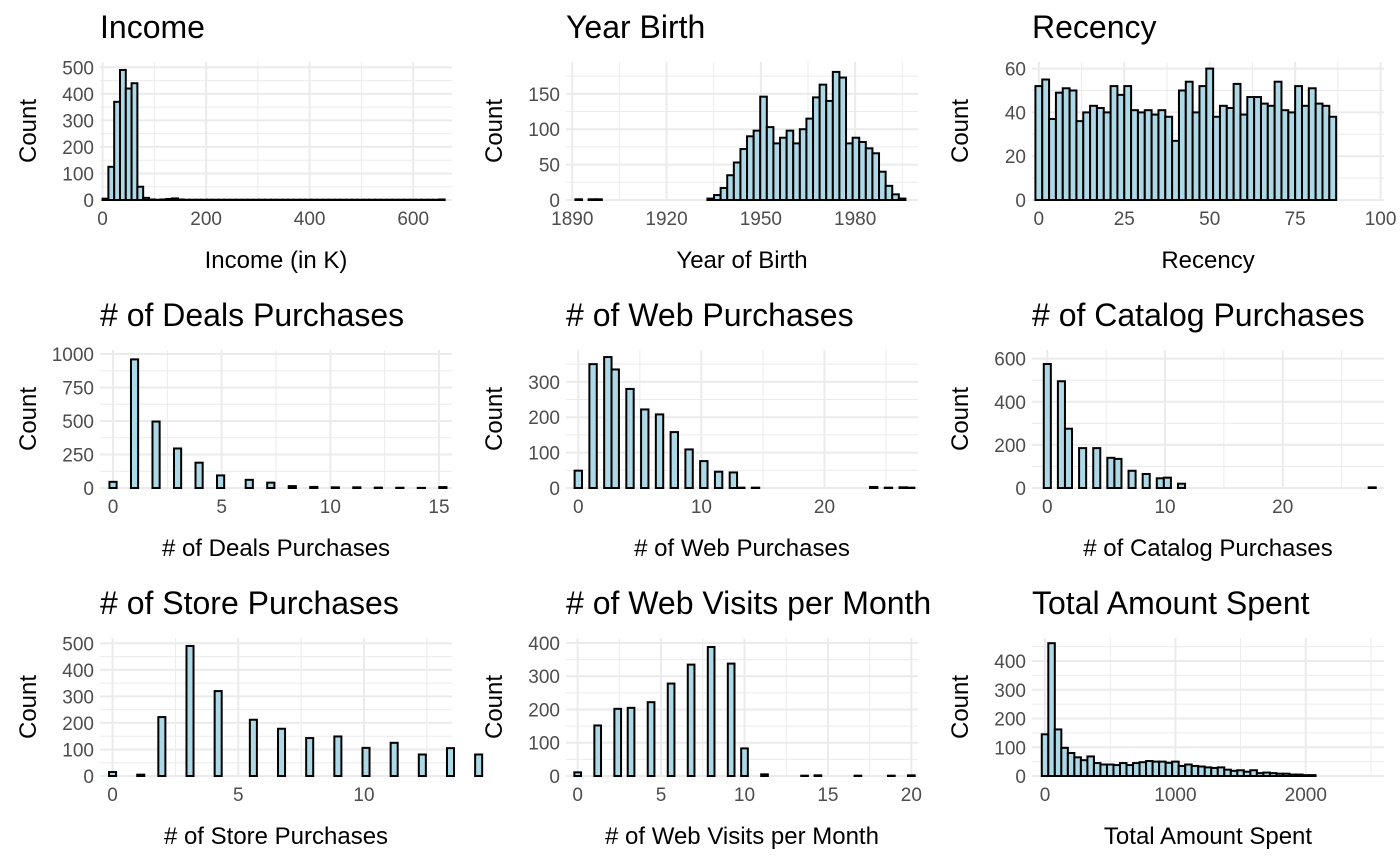  I want to click on x-tick-label: 1980, so click(855, 219).